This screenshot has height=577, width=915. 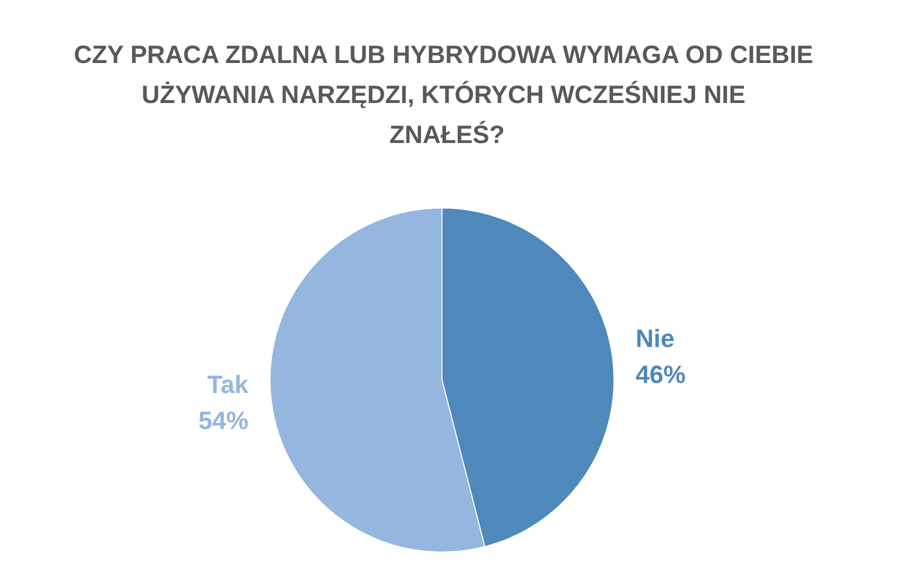 I want to click on data-label: 54%, so click(x=223, y=420).